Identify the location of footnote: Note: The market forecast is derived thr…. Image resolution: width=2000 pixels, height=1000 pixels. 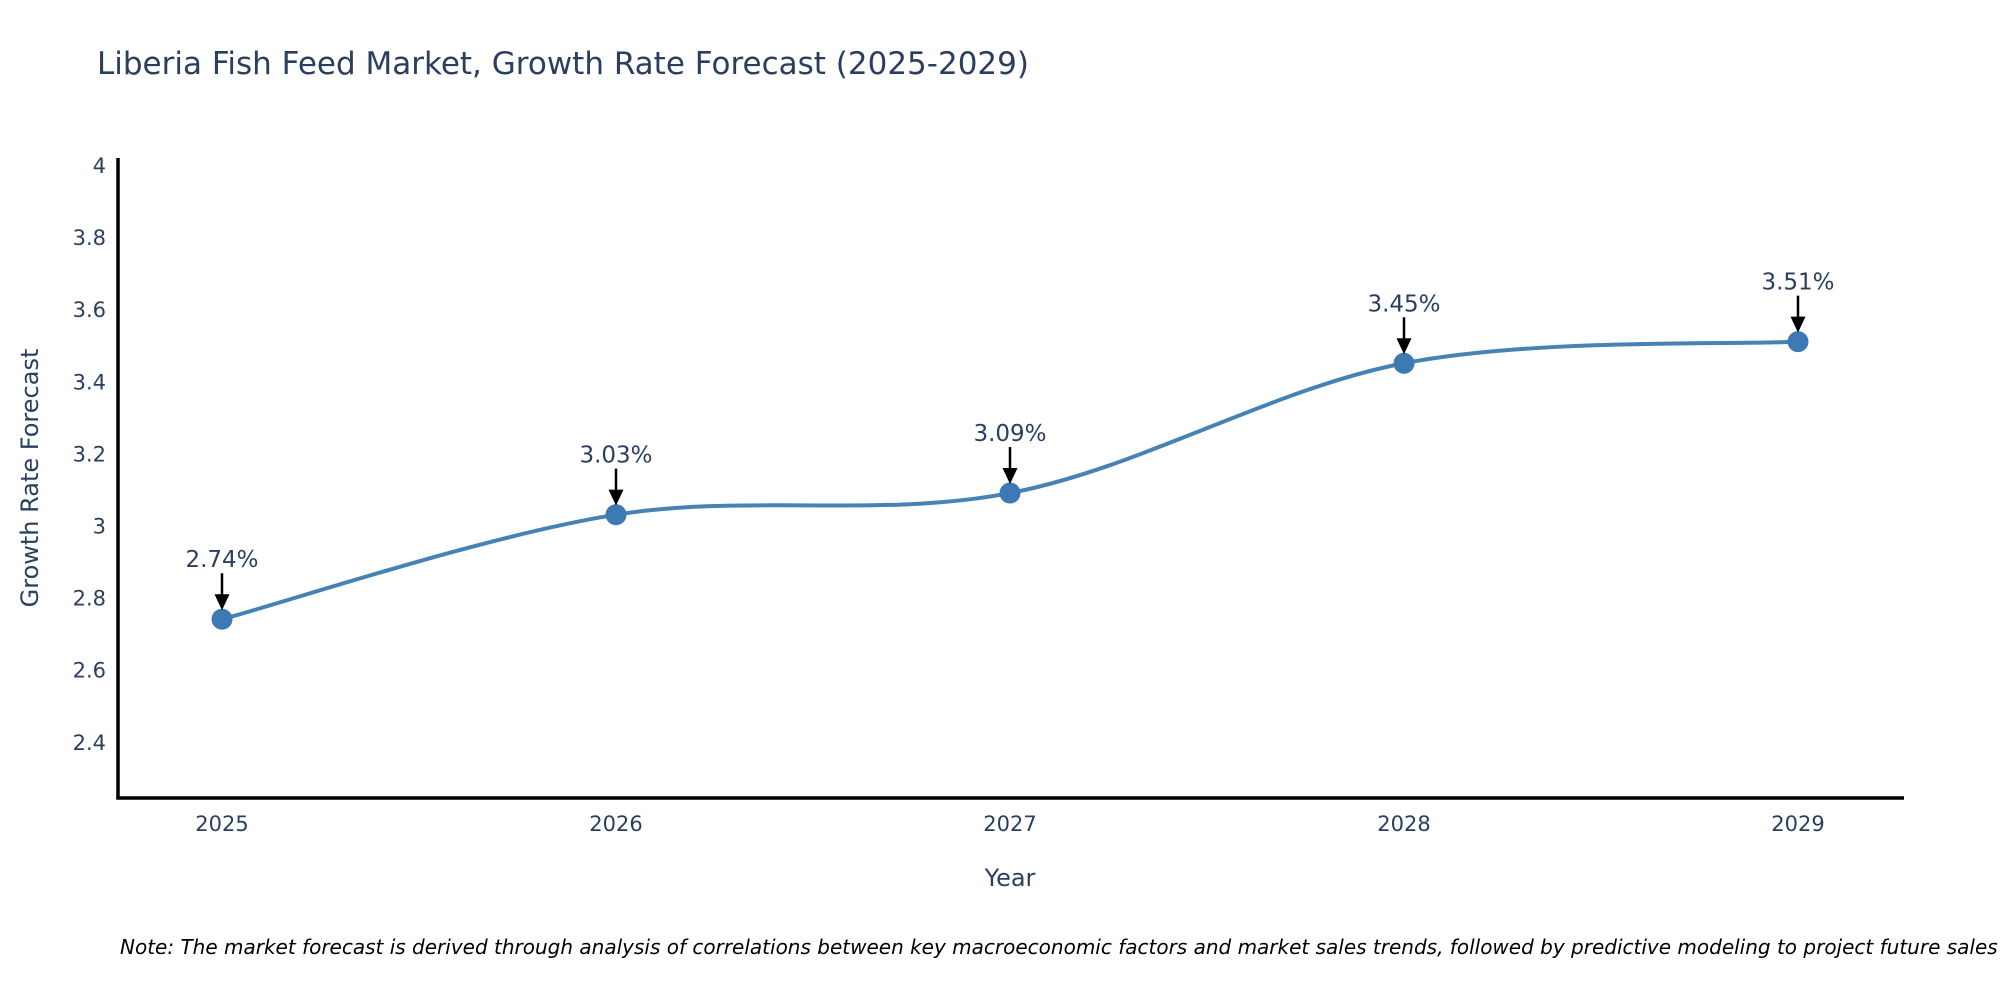
(1059, 947).